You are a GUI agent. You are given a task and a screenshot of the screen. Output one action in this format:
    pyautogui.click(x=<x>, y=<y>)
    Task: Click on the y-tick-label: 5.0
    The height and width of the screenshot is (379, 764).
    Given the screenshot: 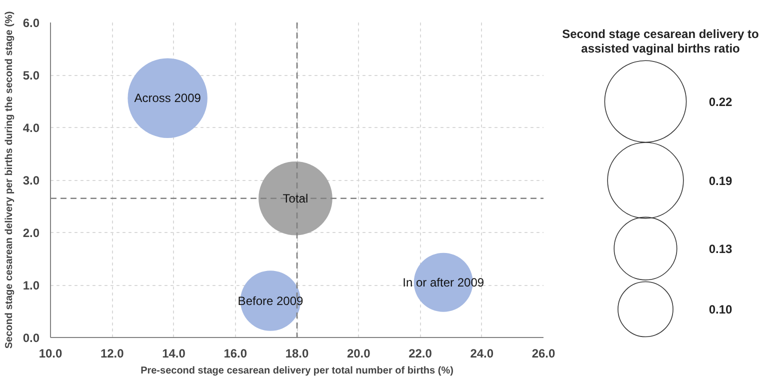 What is the action you would take?
    pyautogui.click(x=31, y=75)
    